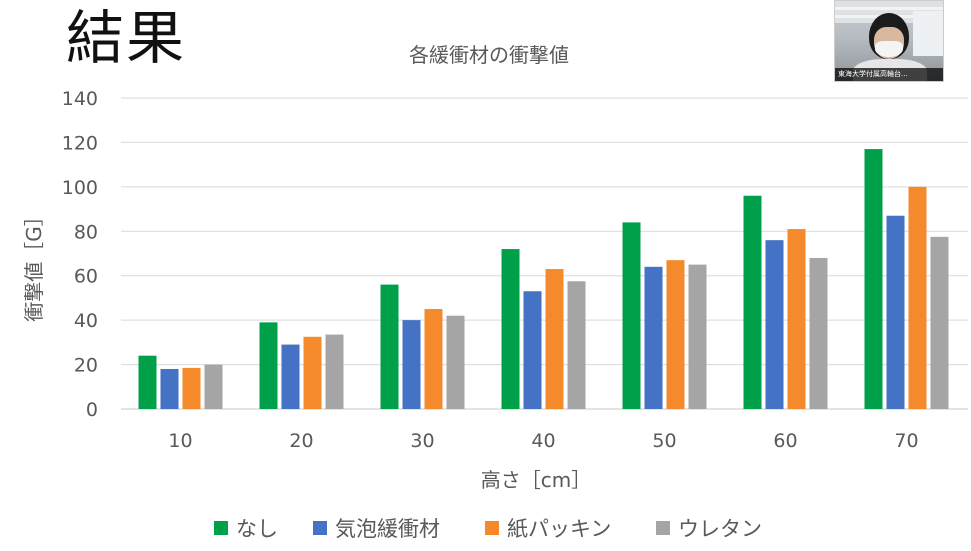 The height and width of the screenshot is (551, 971). I want to click on chart-title: 各緩衝材の衝撃値, so click(489, 55).